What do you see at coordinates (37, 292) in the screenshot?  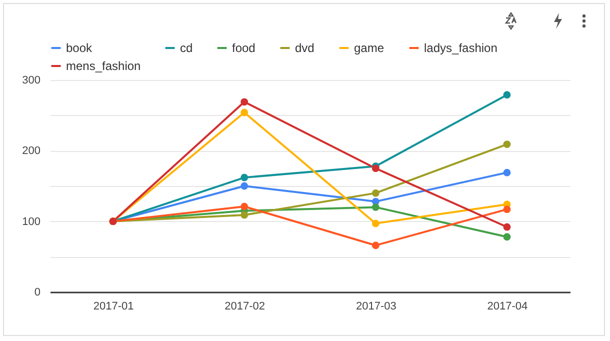 I see `y-tick-label: 0` at bounding box center [37, 292].